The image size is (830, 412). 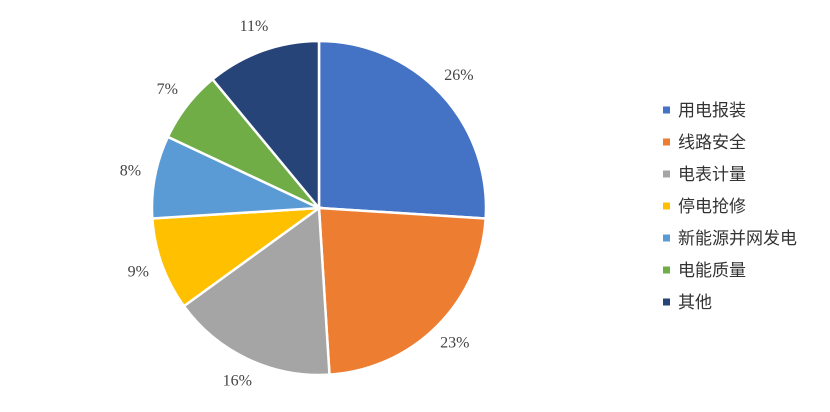 What do you see at coordinates (254, 26) in the screenshot?
I see `data-label: 11%` at bounding box center [254, 26].